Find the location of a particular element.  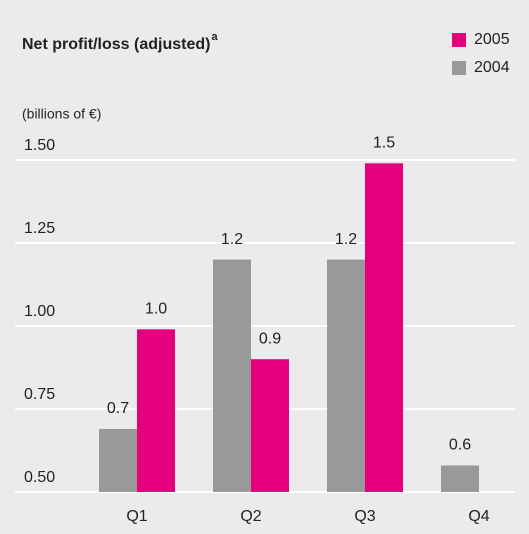

y-tick-label: 1.25 is located at coordinates (39, 228).